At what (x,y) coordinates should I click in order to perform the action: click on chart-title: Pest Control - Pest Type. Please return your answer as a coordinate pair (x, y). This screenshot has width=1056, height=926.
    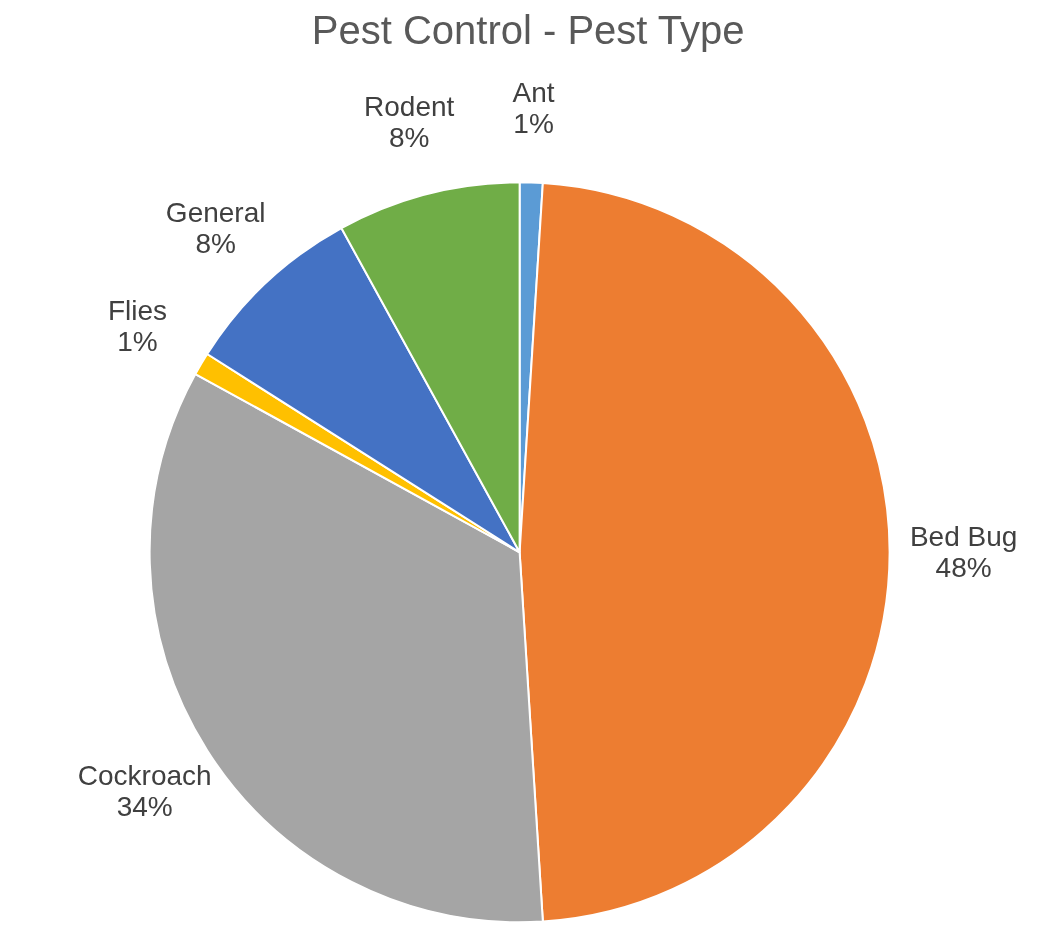
    Looking at the image, I should click on (528, 29).